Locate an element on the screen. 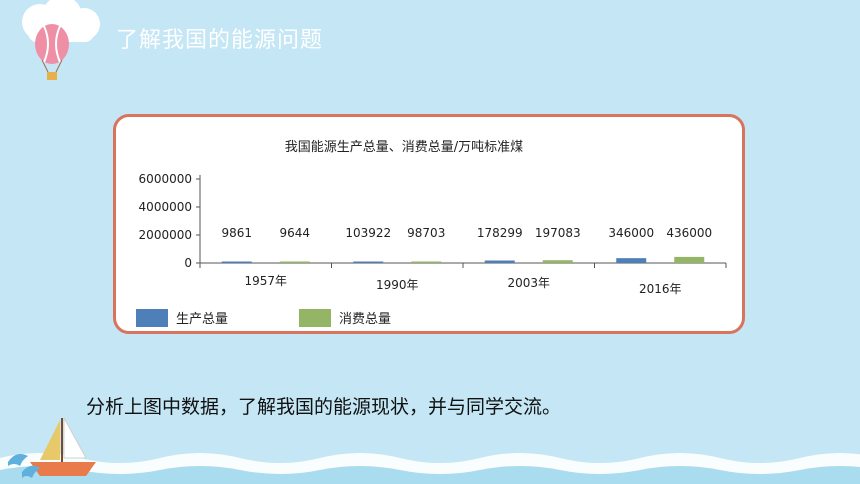  y-tick-label: 6000000 is located at coordinates (165, 179).